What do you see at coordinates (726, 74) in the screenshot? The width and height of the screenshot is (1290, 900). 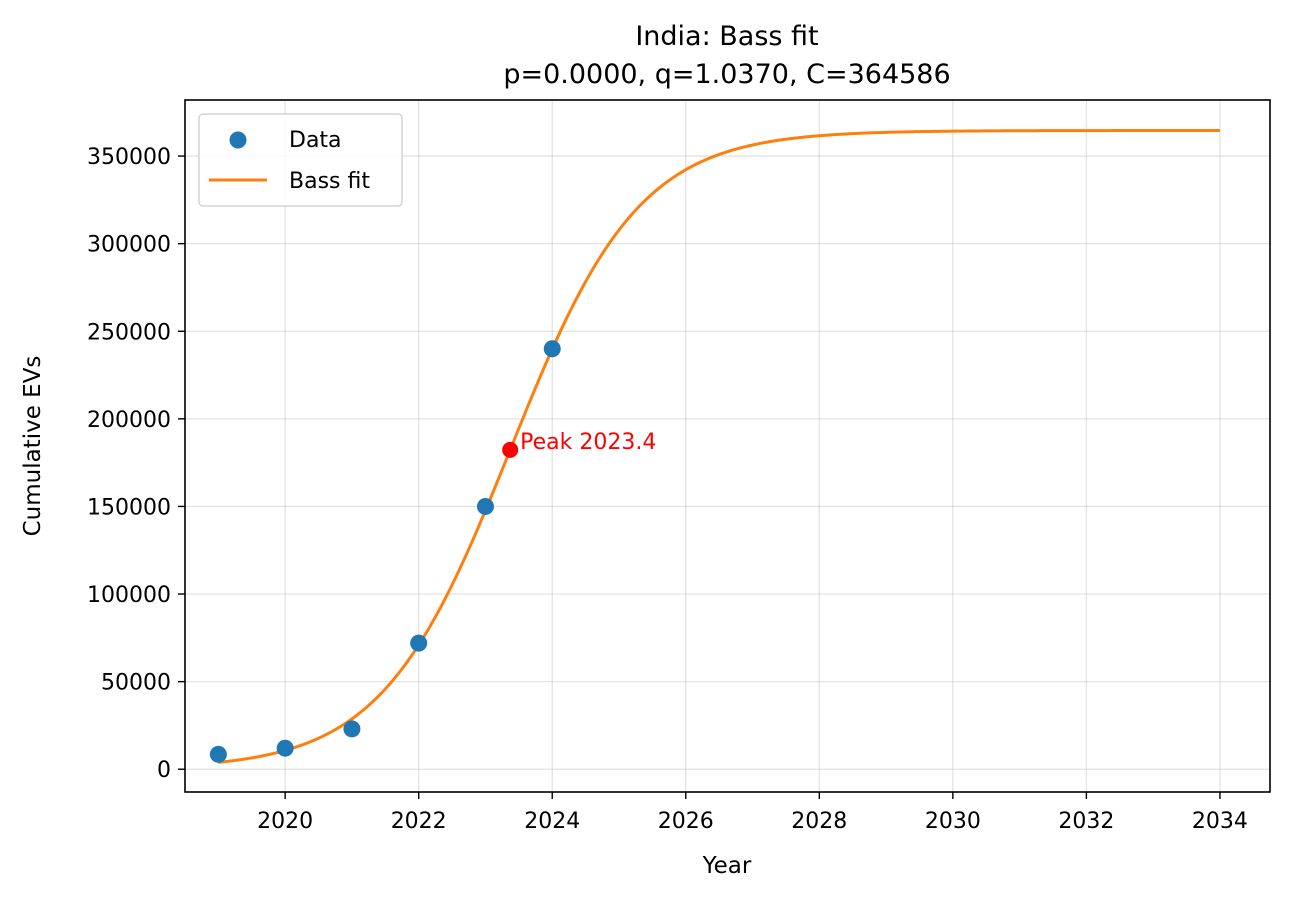 I see `chart-subtitle: p=0.0000, q=1.0370, C=364586` at bounding box center [726, 74].